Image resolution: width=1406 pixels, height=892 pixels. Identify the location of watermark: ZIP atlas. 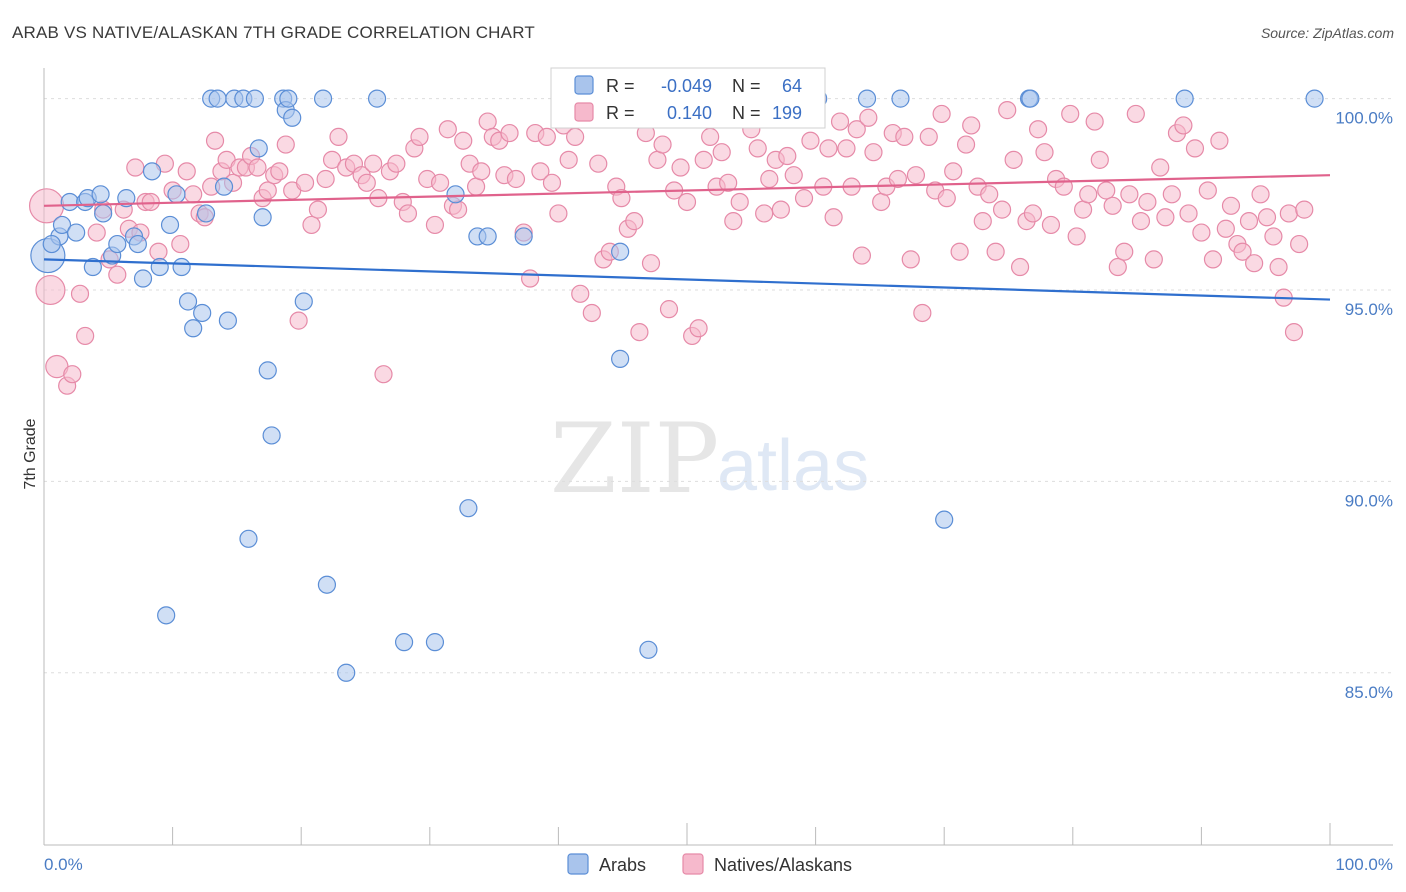
(709, 459).